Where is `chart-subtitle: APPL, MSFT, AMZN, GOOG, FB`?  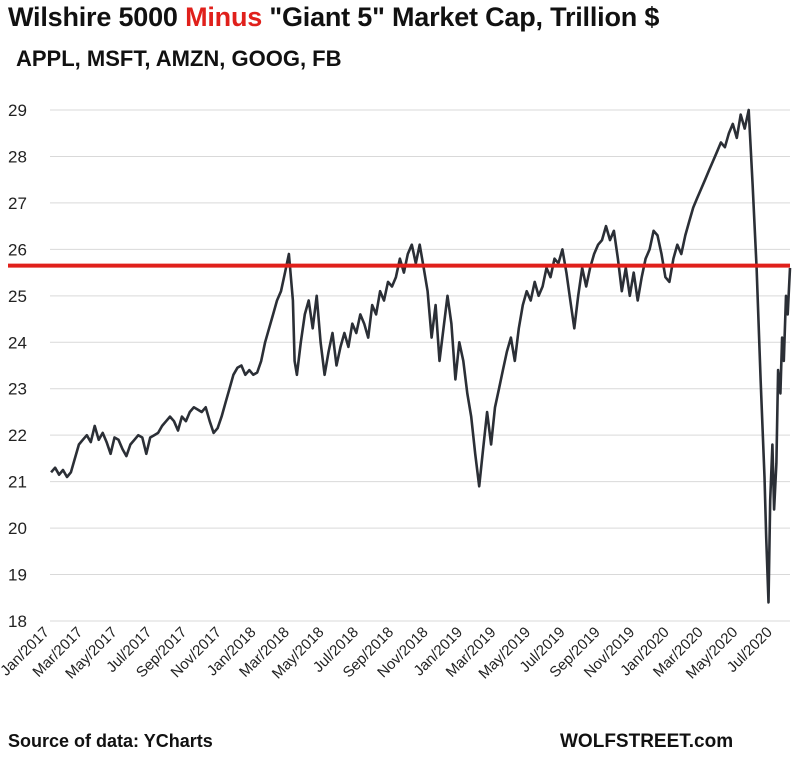 chart-subtitle: APPL, MSFT, AMZN, GOOG, FB is located at coordinates (179, 58).